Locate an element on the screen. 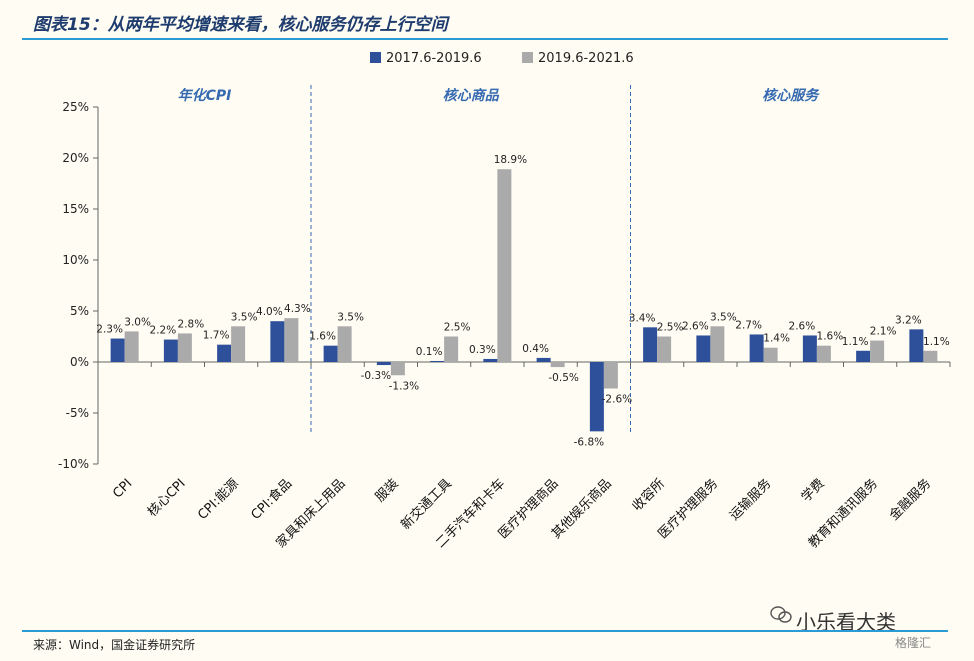 The image size is (974, 661). top-rule is located at coordinates (485, 39).